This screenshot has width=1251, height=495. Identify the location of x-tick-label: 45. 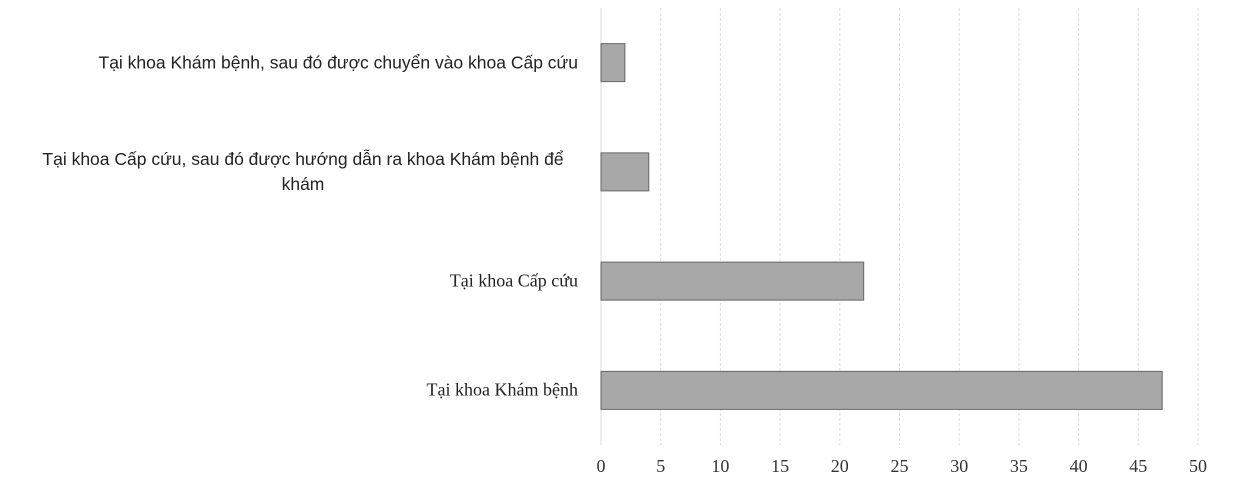
(1138, 466).